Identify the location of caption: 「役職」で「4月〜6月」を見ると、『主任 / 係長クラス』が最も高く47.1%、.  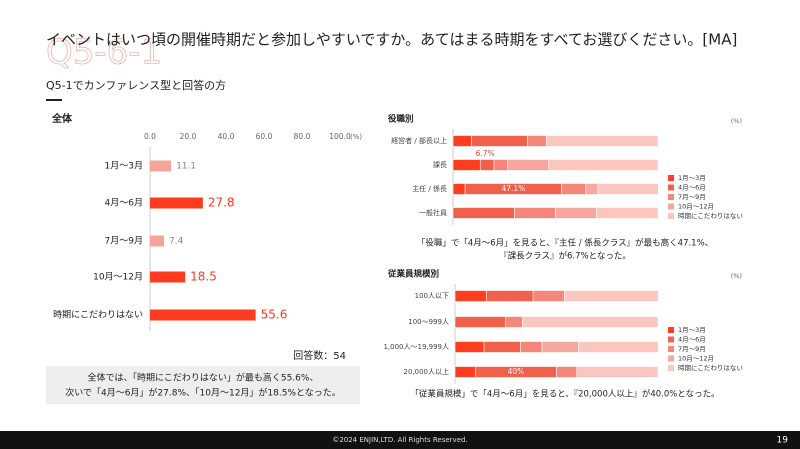
(565, 243).